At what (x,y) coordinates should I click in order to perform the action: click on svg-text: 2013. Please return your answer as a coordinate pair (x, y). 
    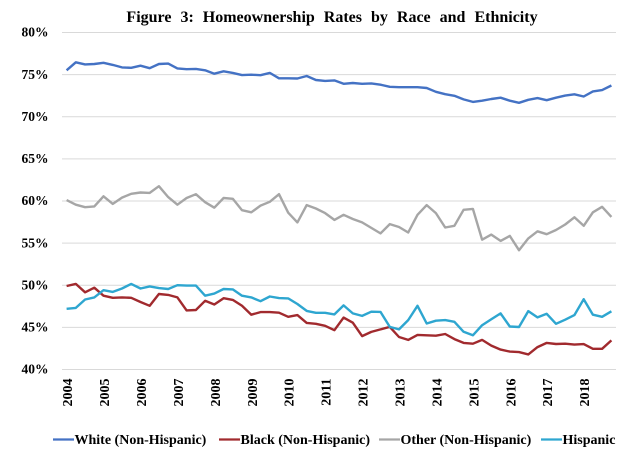
    Looking at the image, I should click on (401, 393).